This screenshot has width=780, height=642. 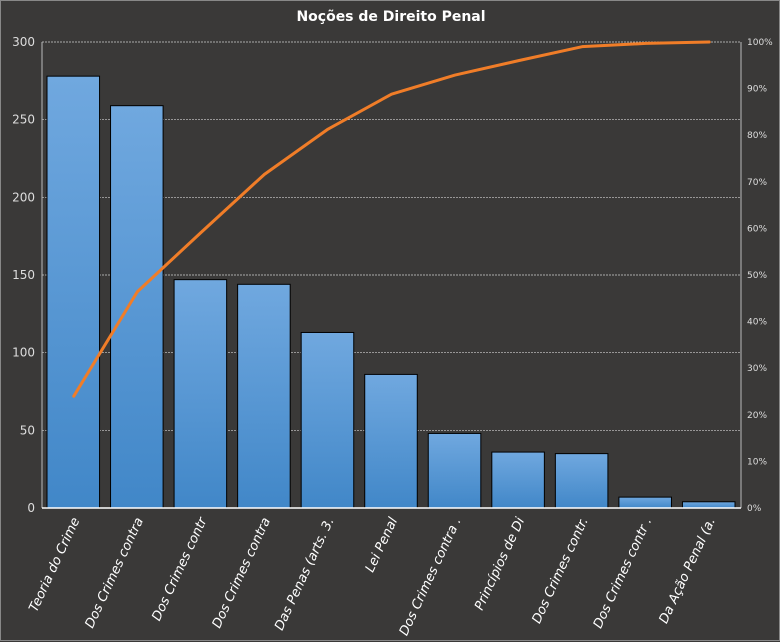 What do you see at coordinates (31, 508) in the screenshot?
I see `y-tick-label: 0` at bounding box center [31, 508].